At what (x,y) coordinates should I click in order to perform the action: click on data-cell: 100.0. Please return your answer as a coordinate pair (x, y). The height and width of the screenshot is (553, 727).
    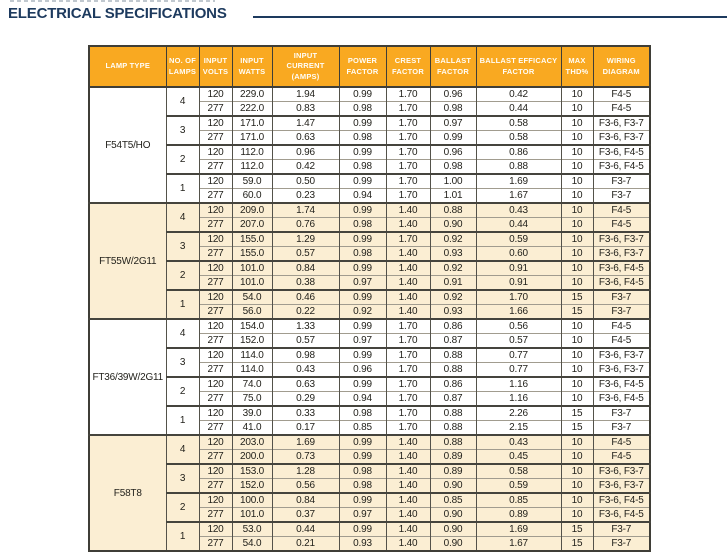
    Looking at the image, I should click on (251, 500).